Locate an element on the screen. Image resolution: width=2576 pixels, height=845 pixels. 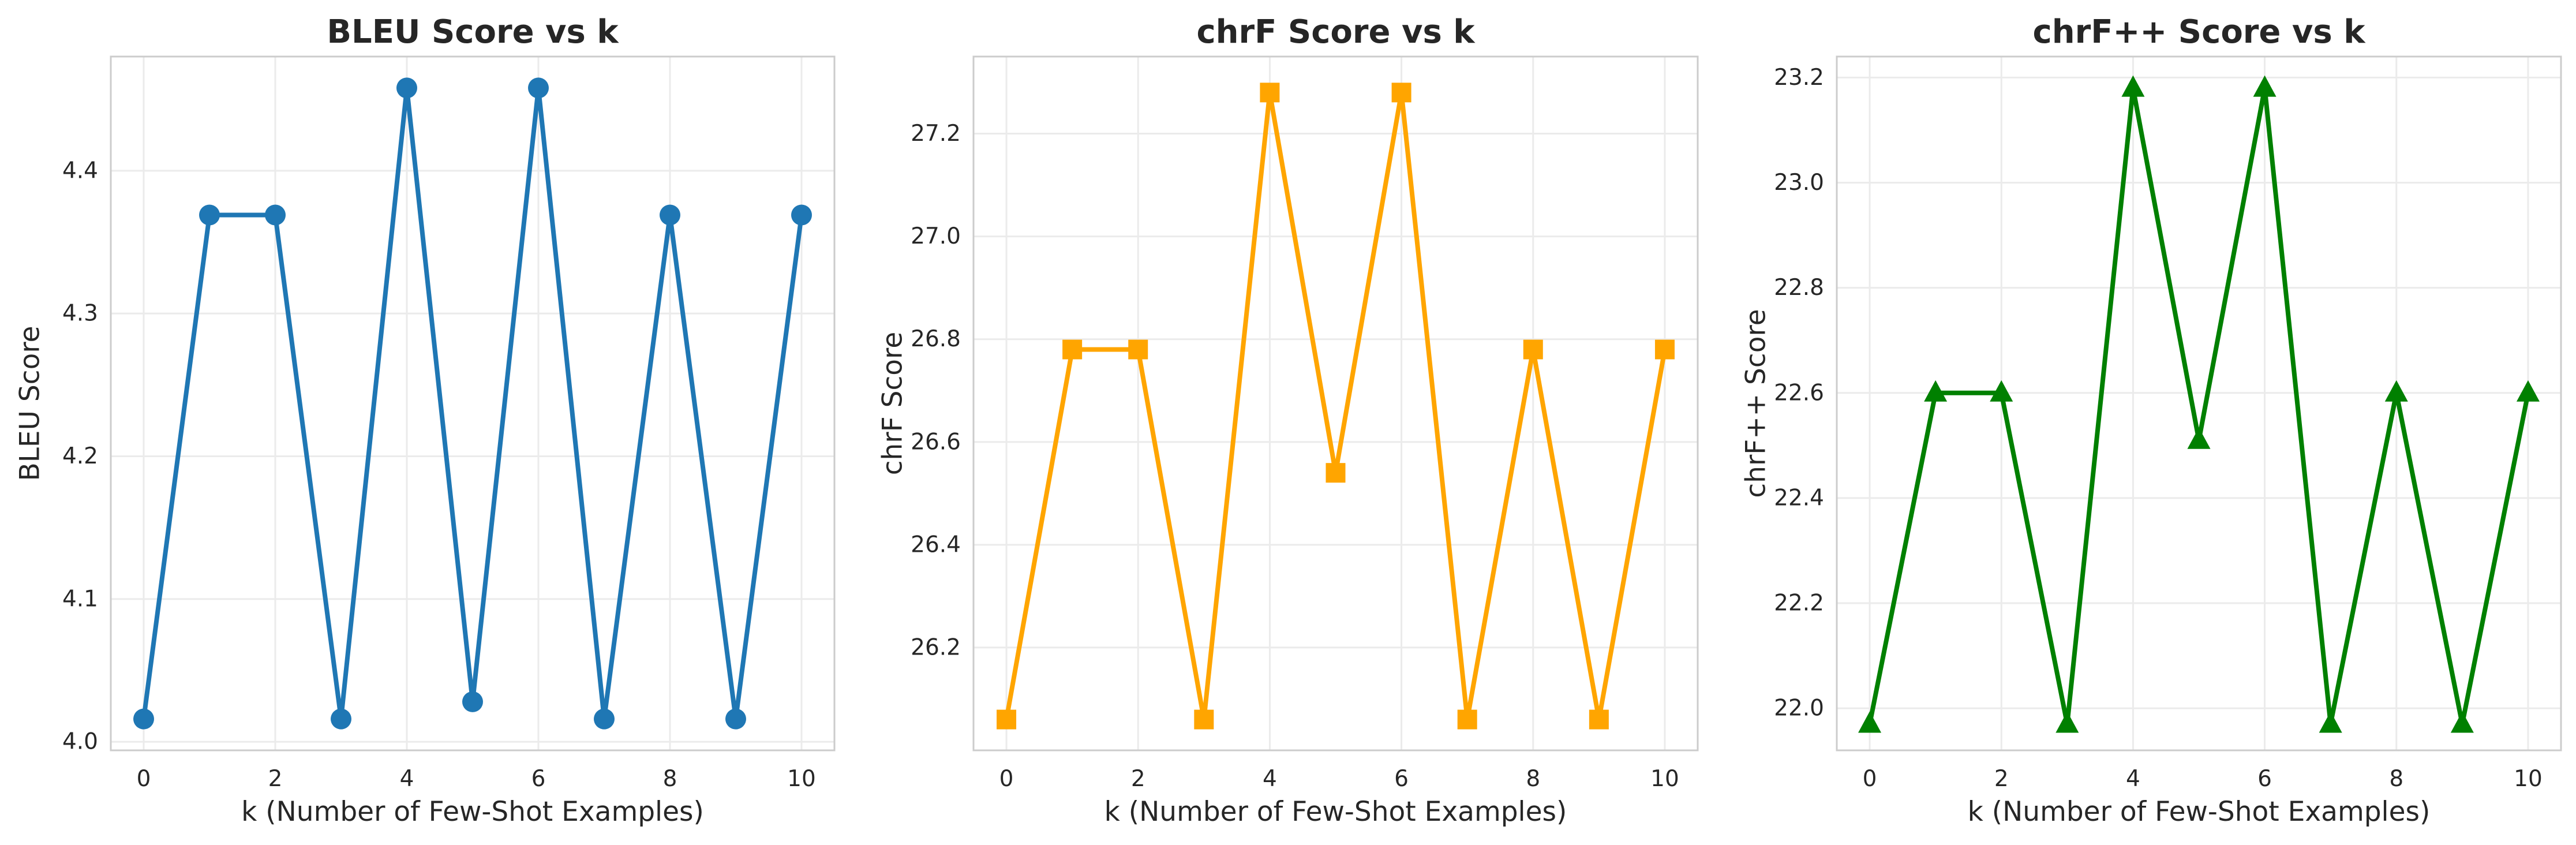
chart-title: BLEU Score vs k is located at coordinates (473, 32).